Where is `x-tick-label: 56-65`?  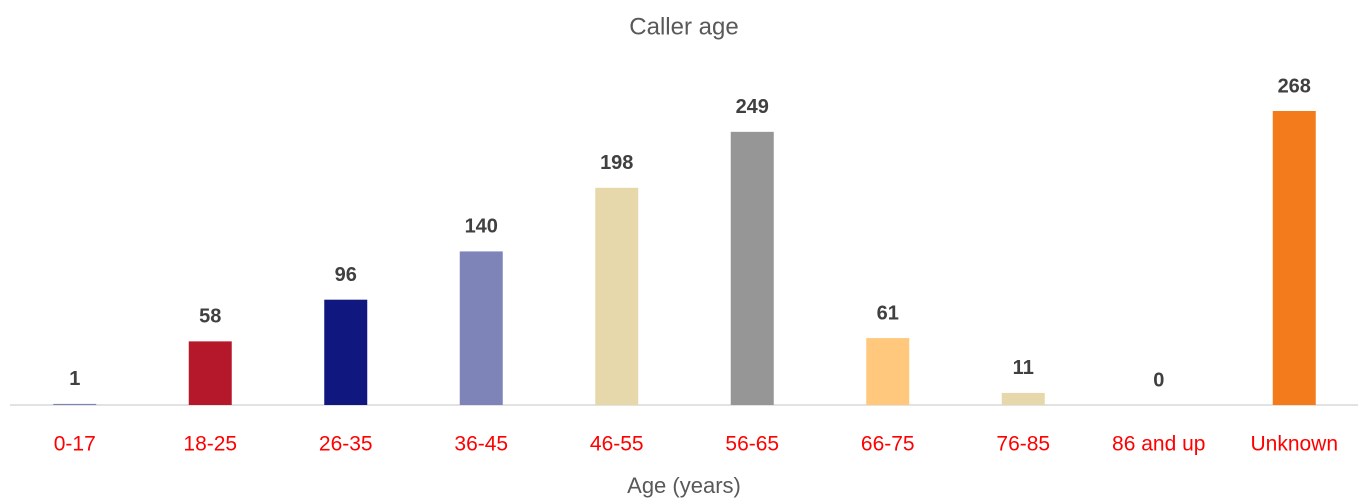
x-tick-label: 56-65 is located at coordinates (752, 444).